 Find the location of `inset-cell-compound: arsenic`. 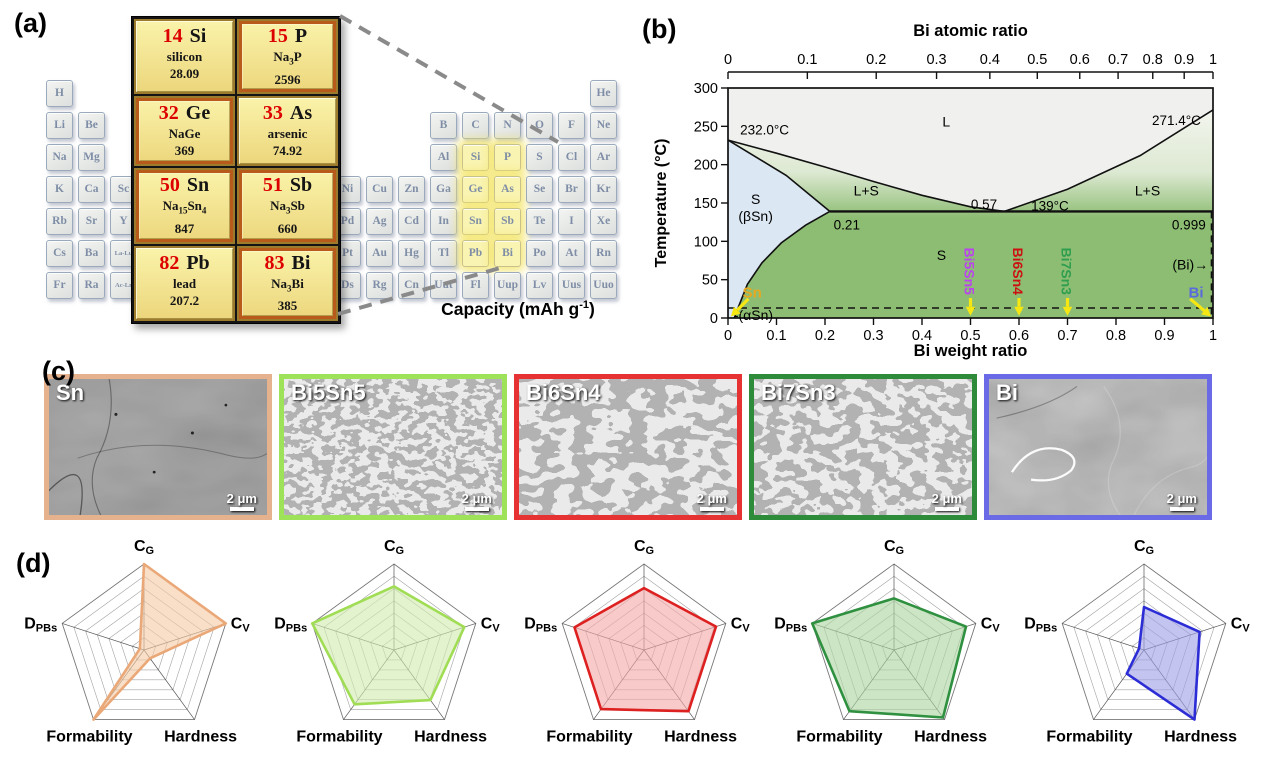

inset-cell-compound: arsenic is located at coordinates (287, 134).